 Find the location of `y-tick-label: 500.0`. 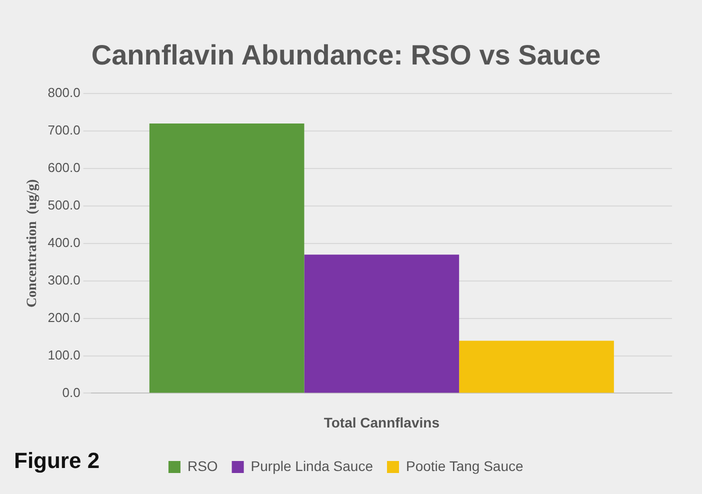

y-tick-label: 500.0 is located at coordinates (64, 205).